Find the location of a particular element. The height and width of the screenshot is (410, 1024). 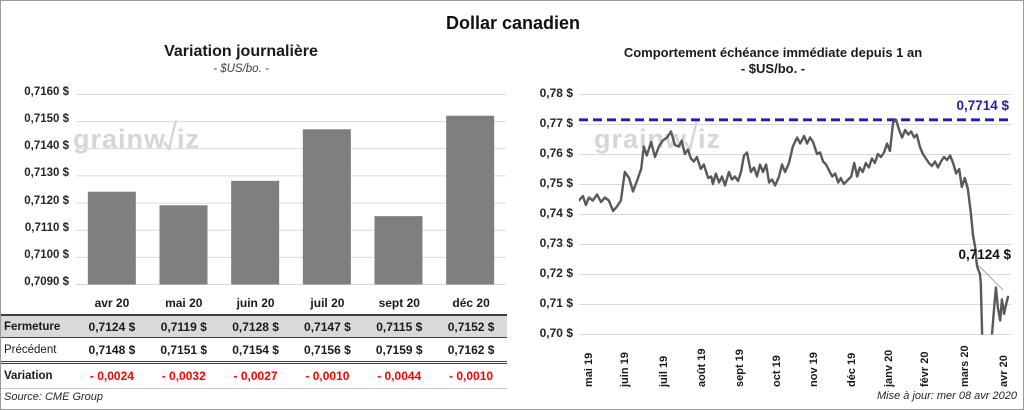

x-tick-label: janv 20 is located at coordinates (889, 368).